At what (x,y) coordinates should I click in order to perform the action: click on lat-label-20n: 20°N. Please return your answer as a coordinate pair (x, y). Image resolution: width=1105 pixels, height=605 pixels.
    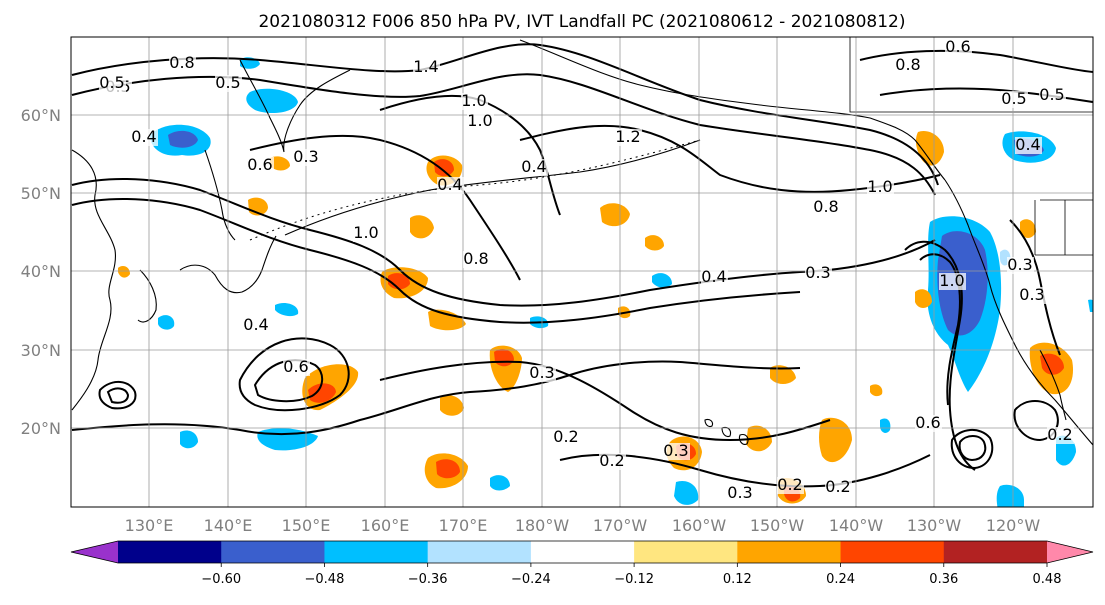
    Looking at the image, I should click on (41, 428).